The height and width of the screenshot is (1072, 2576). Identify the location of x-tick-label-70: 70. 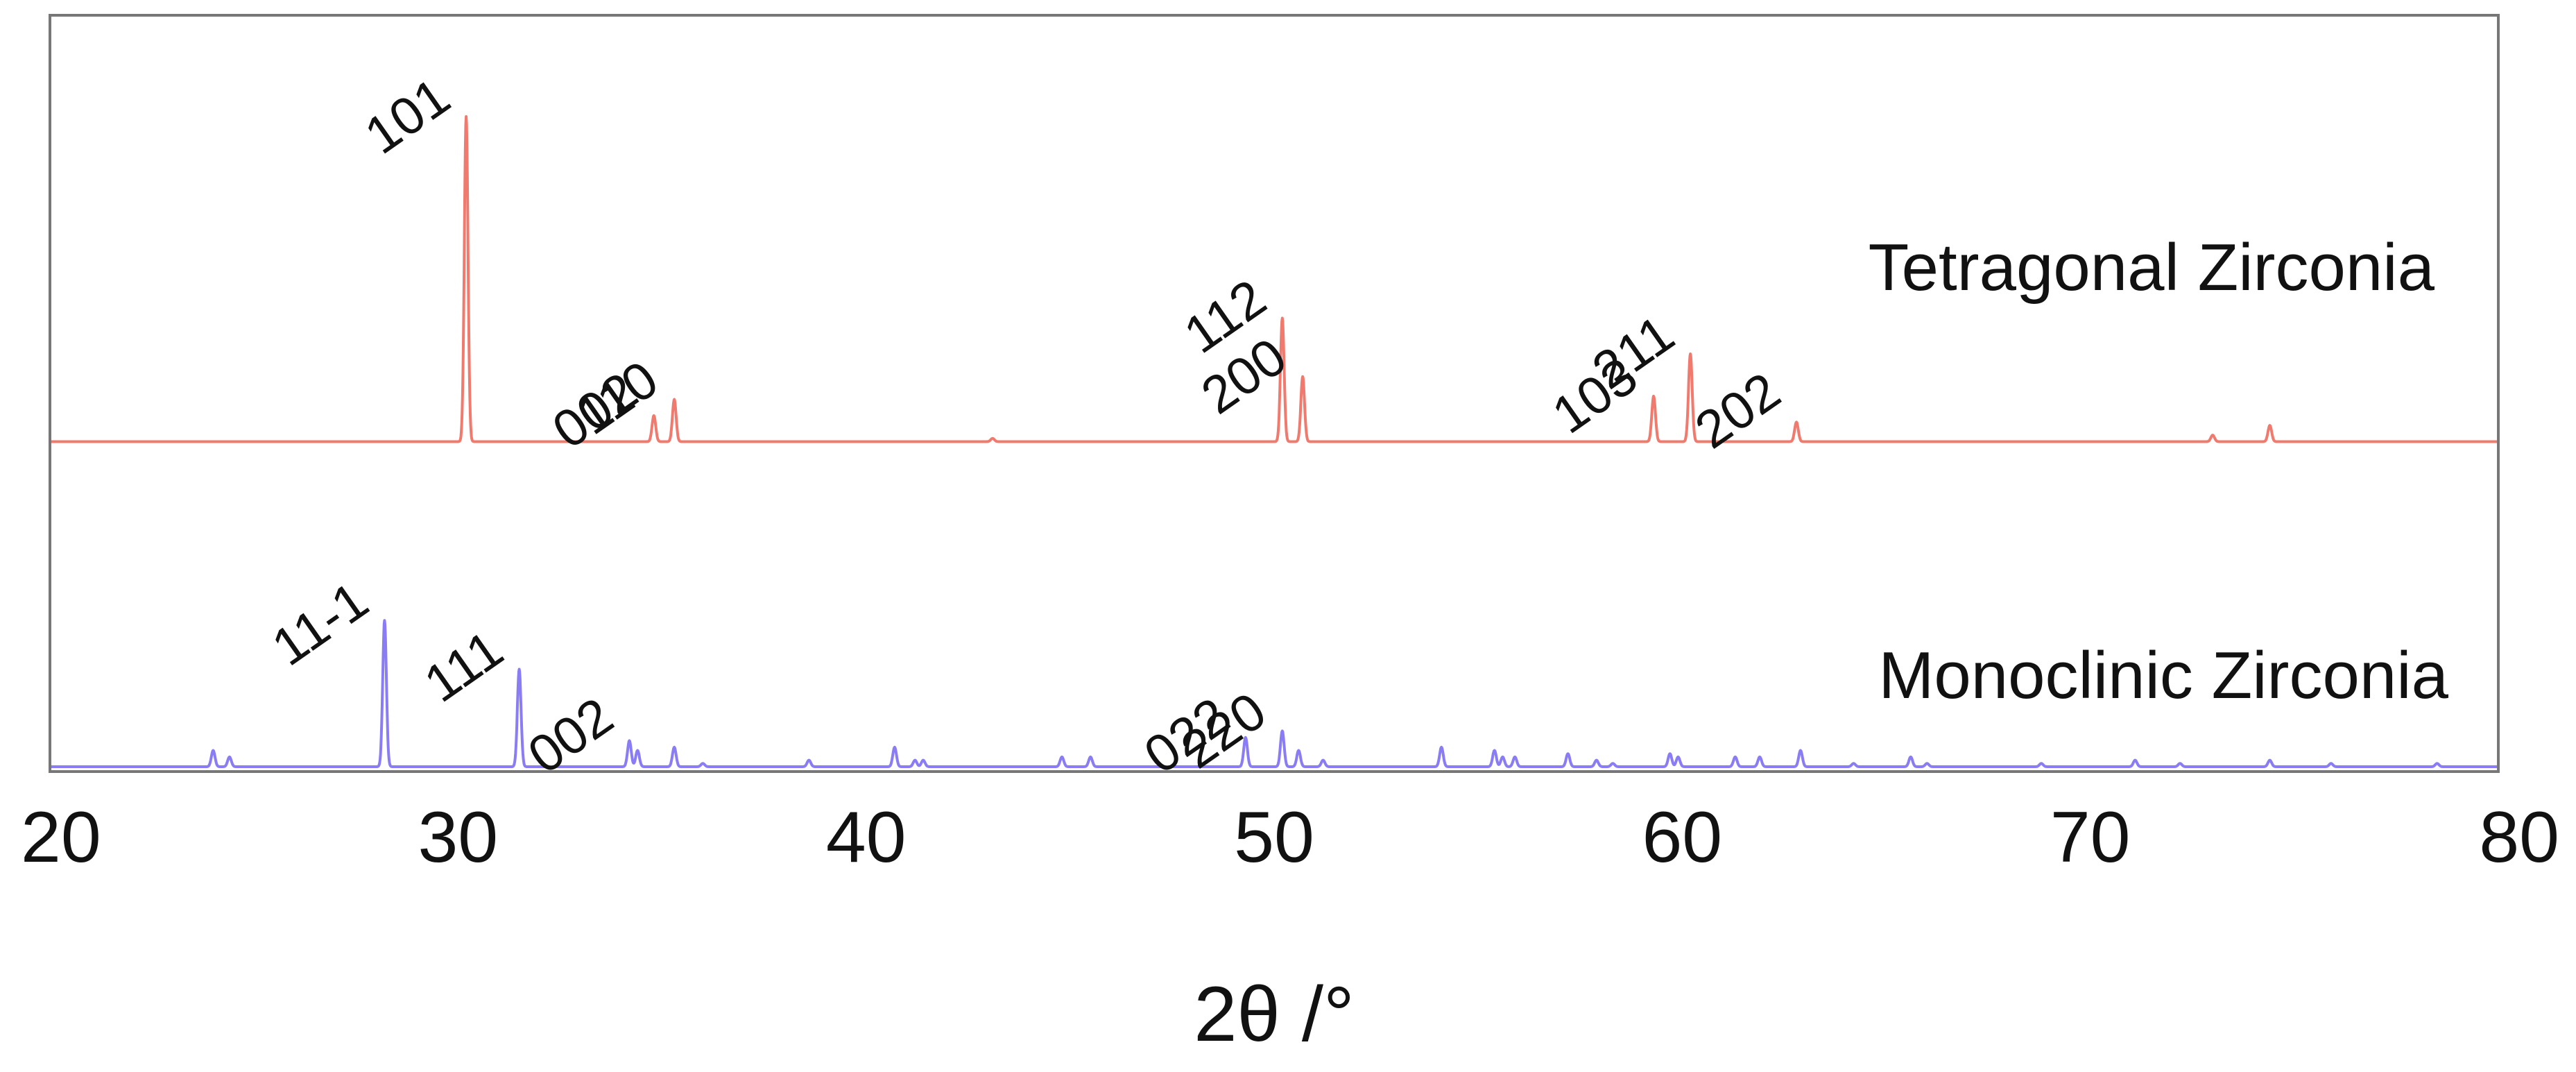
(2090, 837).